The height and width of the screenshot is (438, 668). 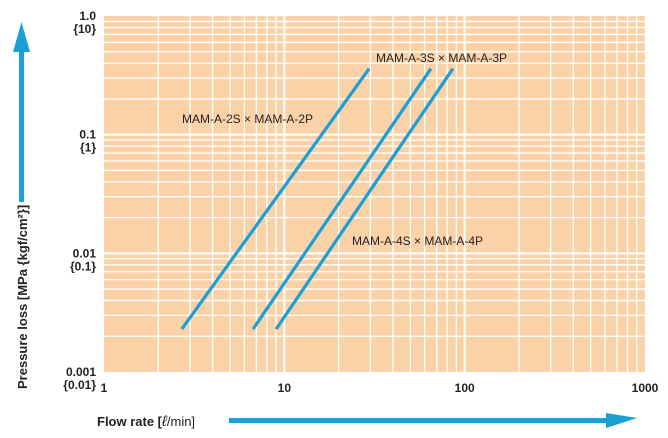 I want to click on y-tick-sublabel: {1}, so click(x=88, y=148).